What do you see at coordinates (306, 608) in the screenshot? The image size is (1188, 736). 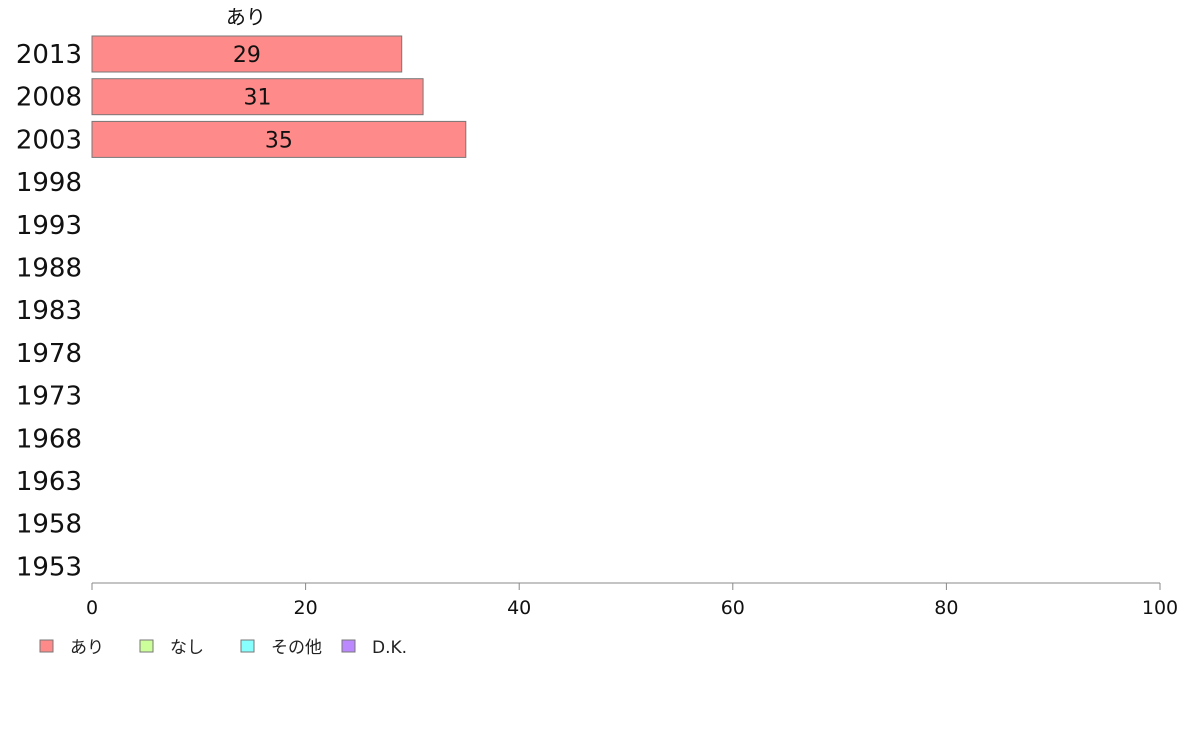 I see `x-tick-label: 20` at bounding box center [306, 608].